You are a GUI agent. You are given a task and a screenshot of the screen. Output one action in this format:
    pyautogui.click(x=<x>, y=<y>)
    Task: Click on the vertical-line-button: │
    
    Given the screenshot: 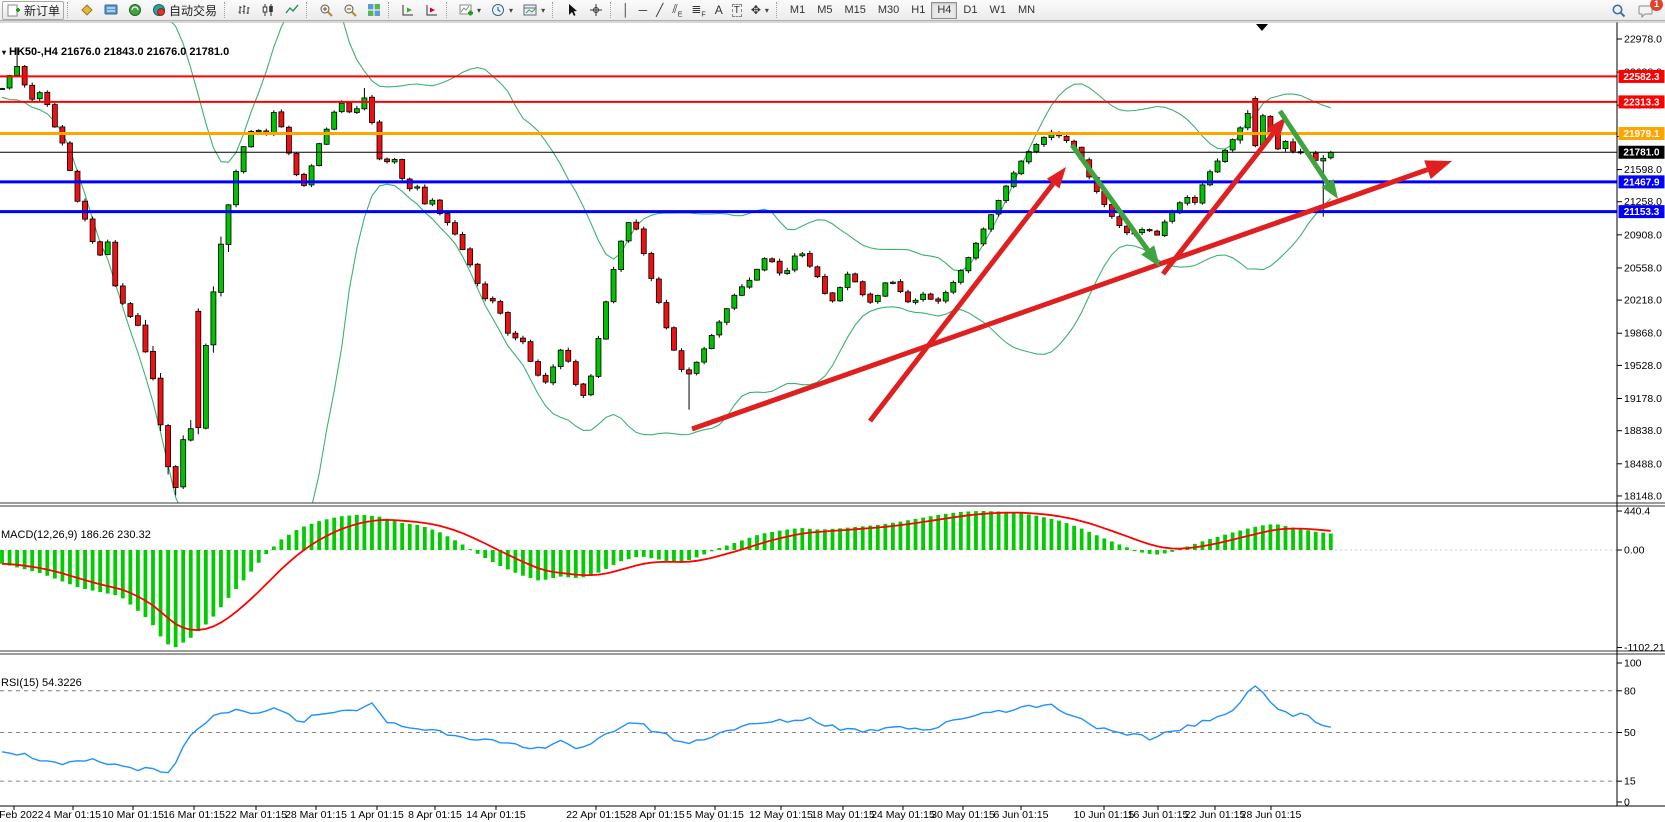 What is the action you would take?
    pyautogui.click(x=626, y=10)
    